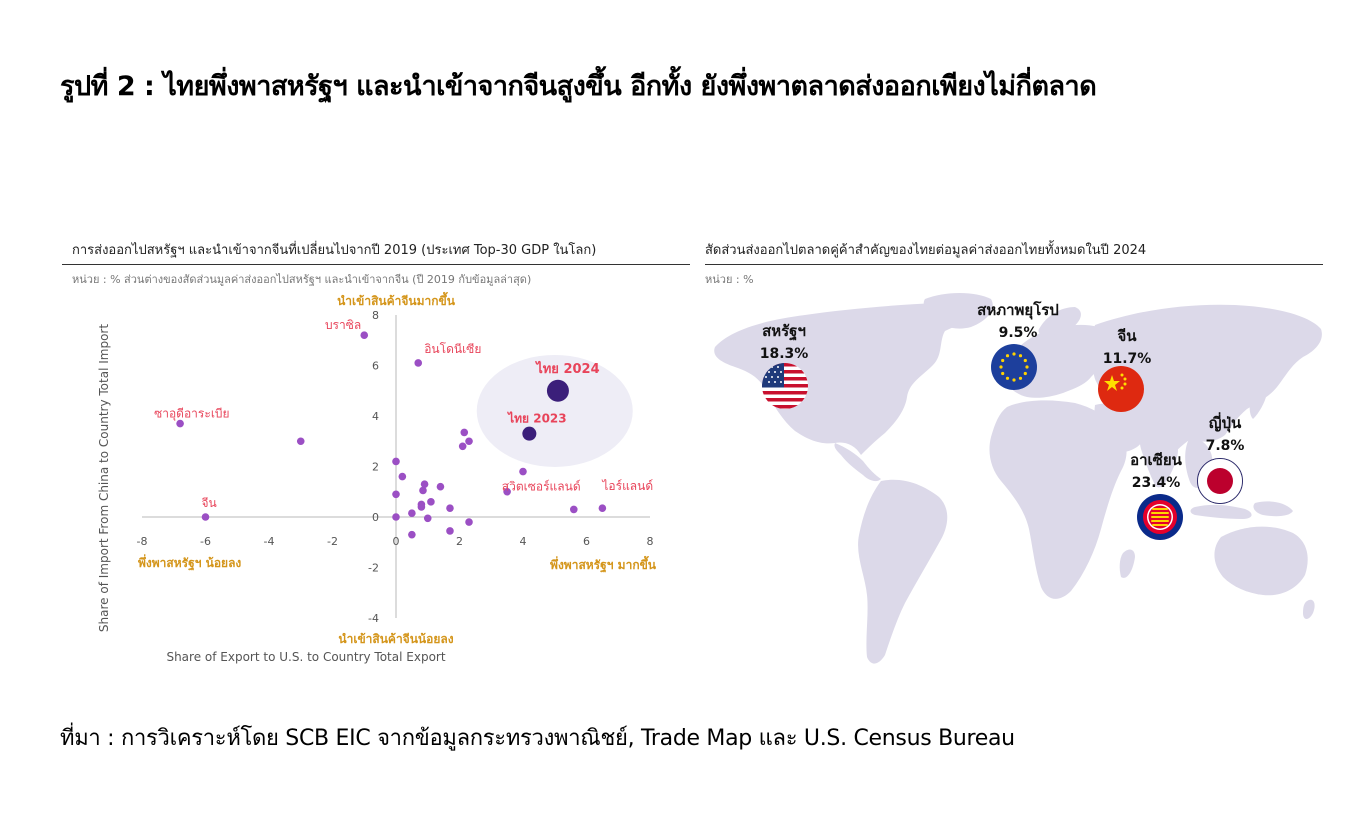  What do you see at coordinates (375, 366) in the screenshot?
I see `y-tick-label: 6` at bounding box center [375, 366].